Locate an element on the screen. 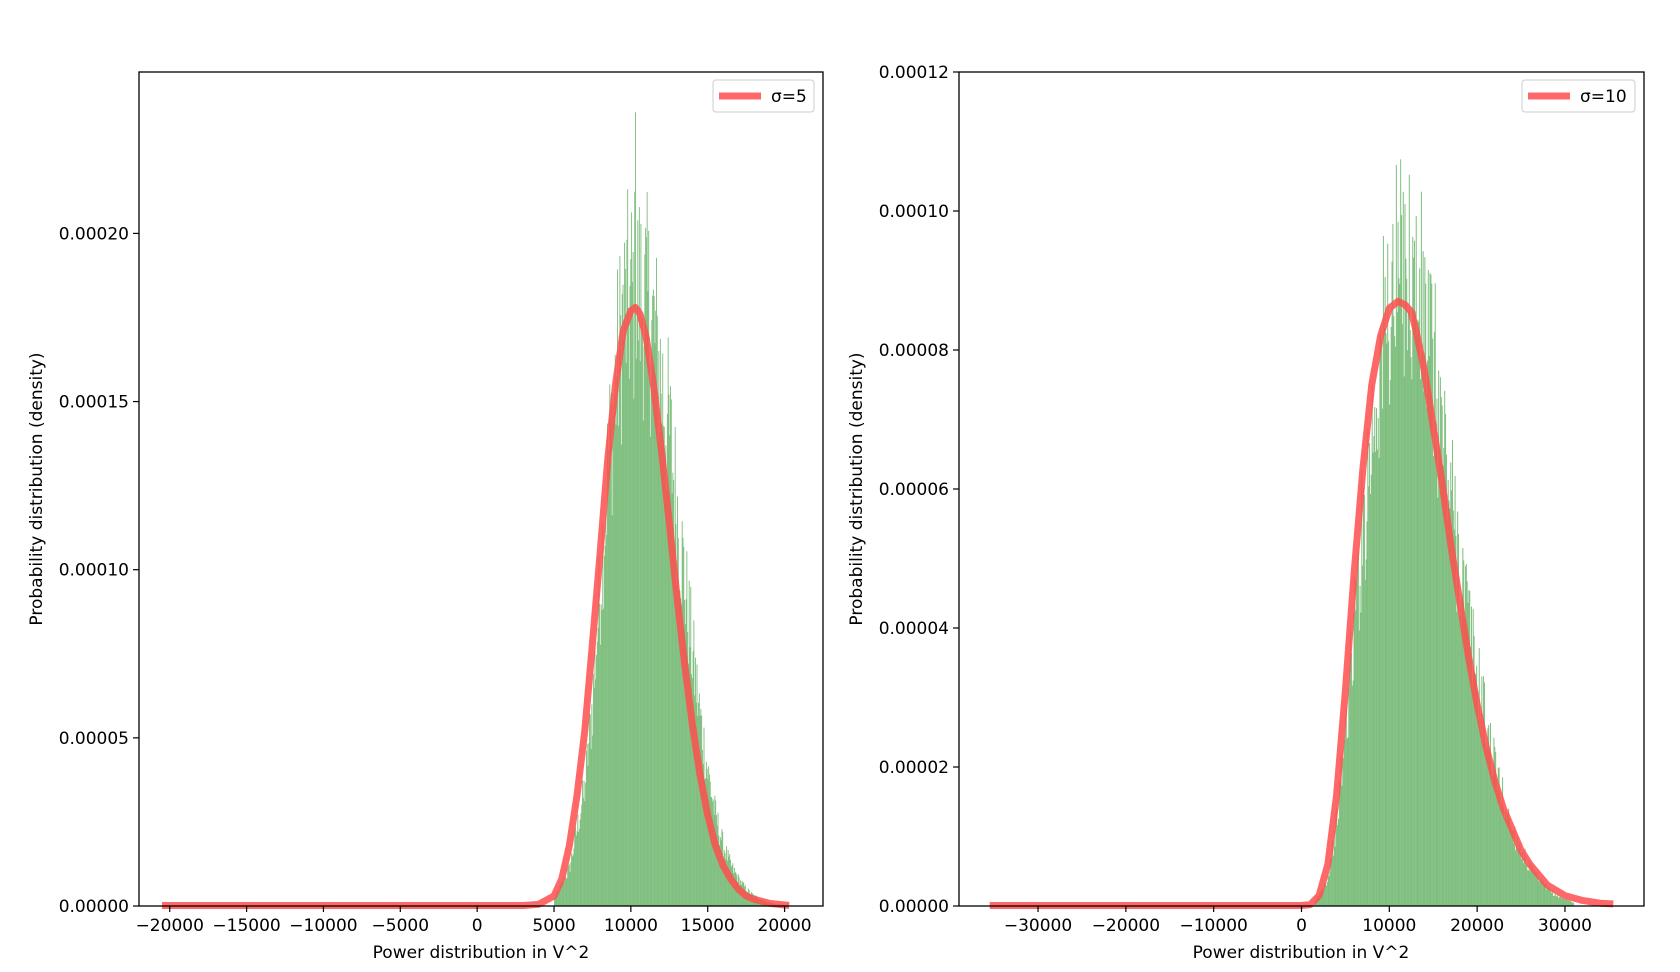 The image size is (1680, 972). legend-box-left is located at coordinates (763, 96).